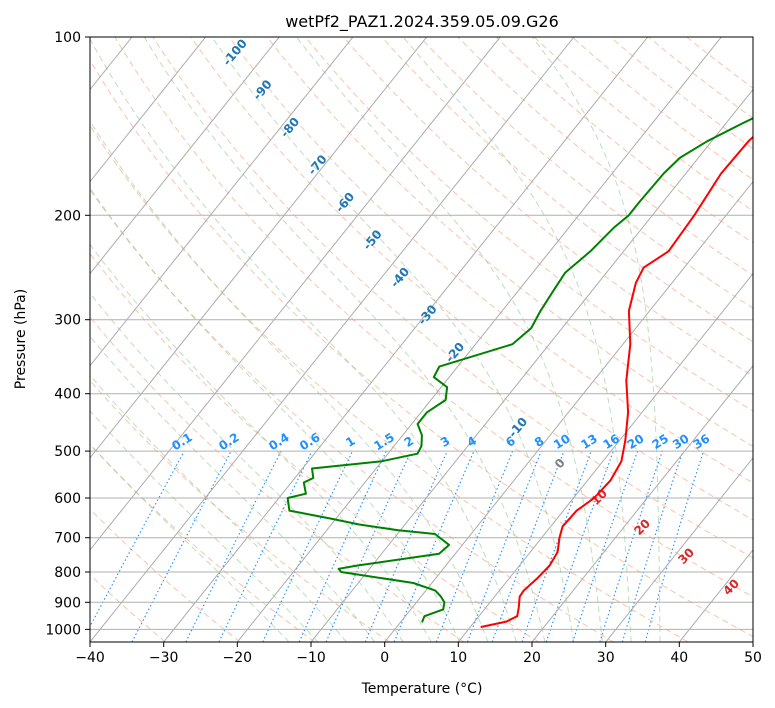  Describe the element at coordinates (67, 573) in the screenshot. I see `y-tick-label: 800` at that location.